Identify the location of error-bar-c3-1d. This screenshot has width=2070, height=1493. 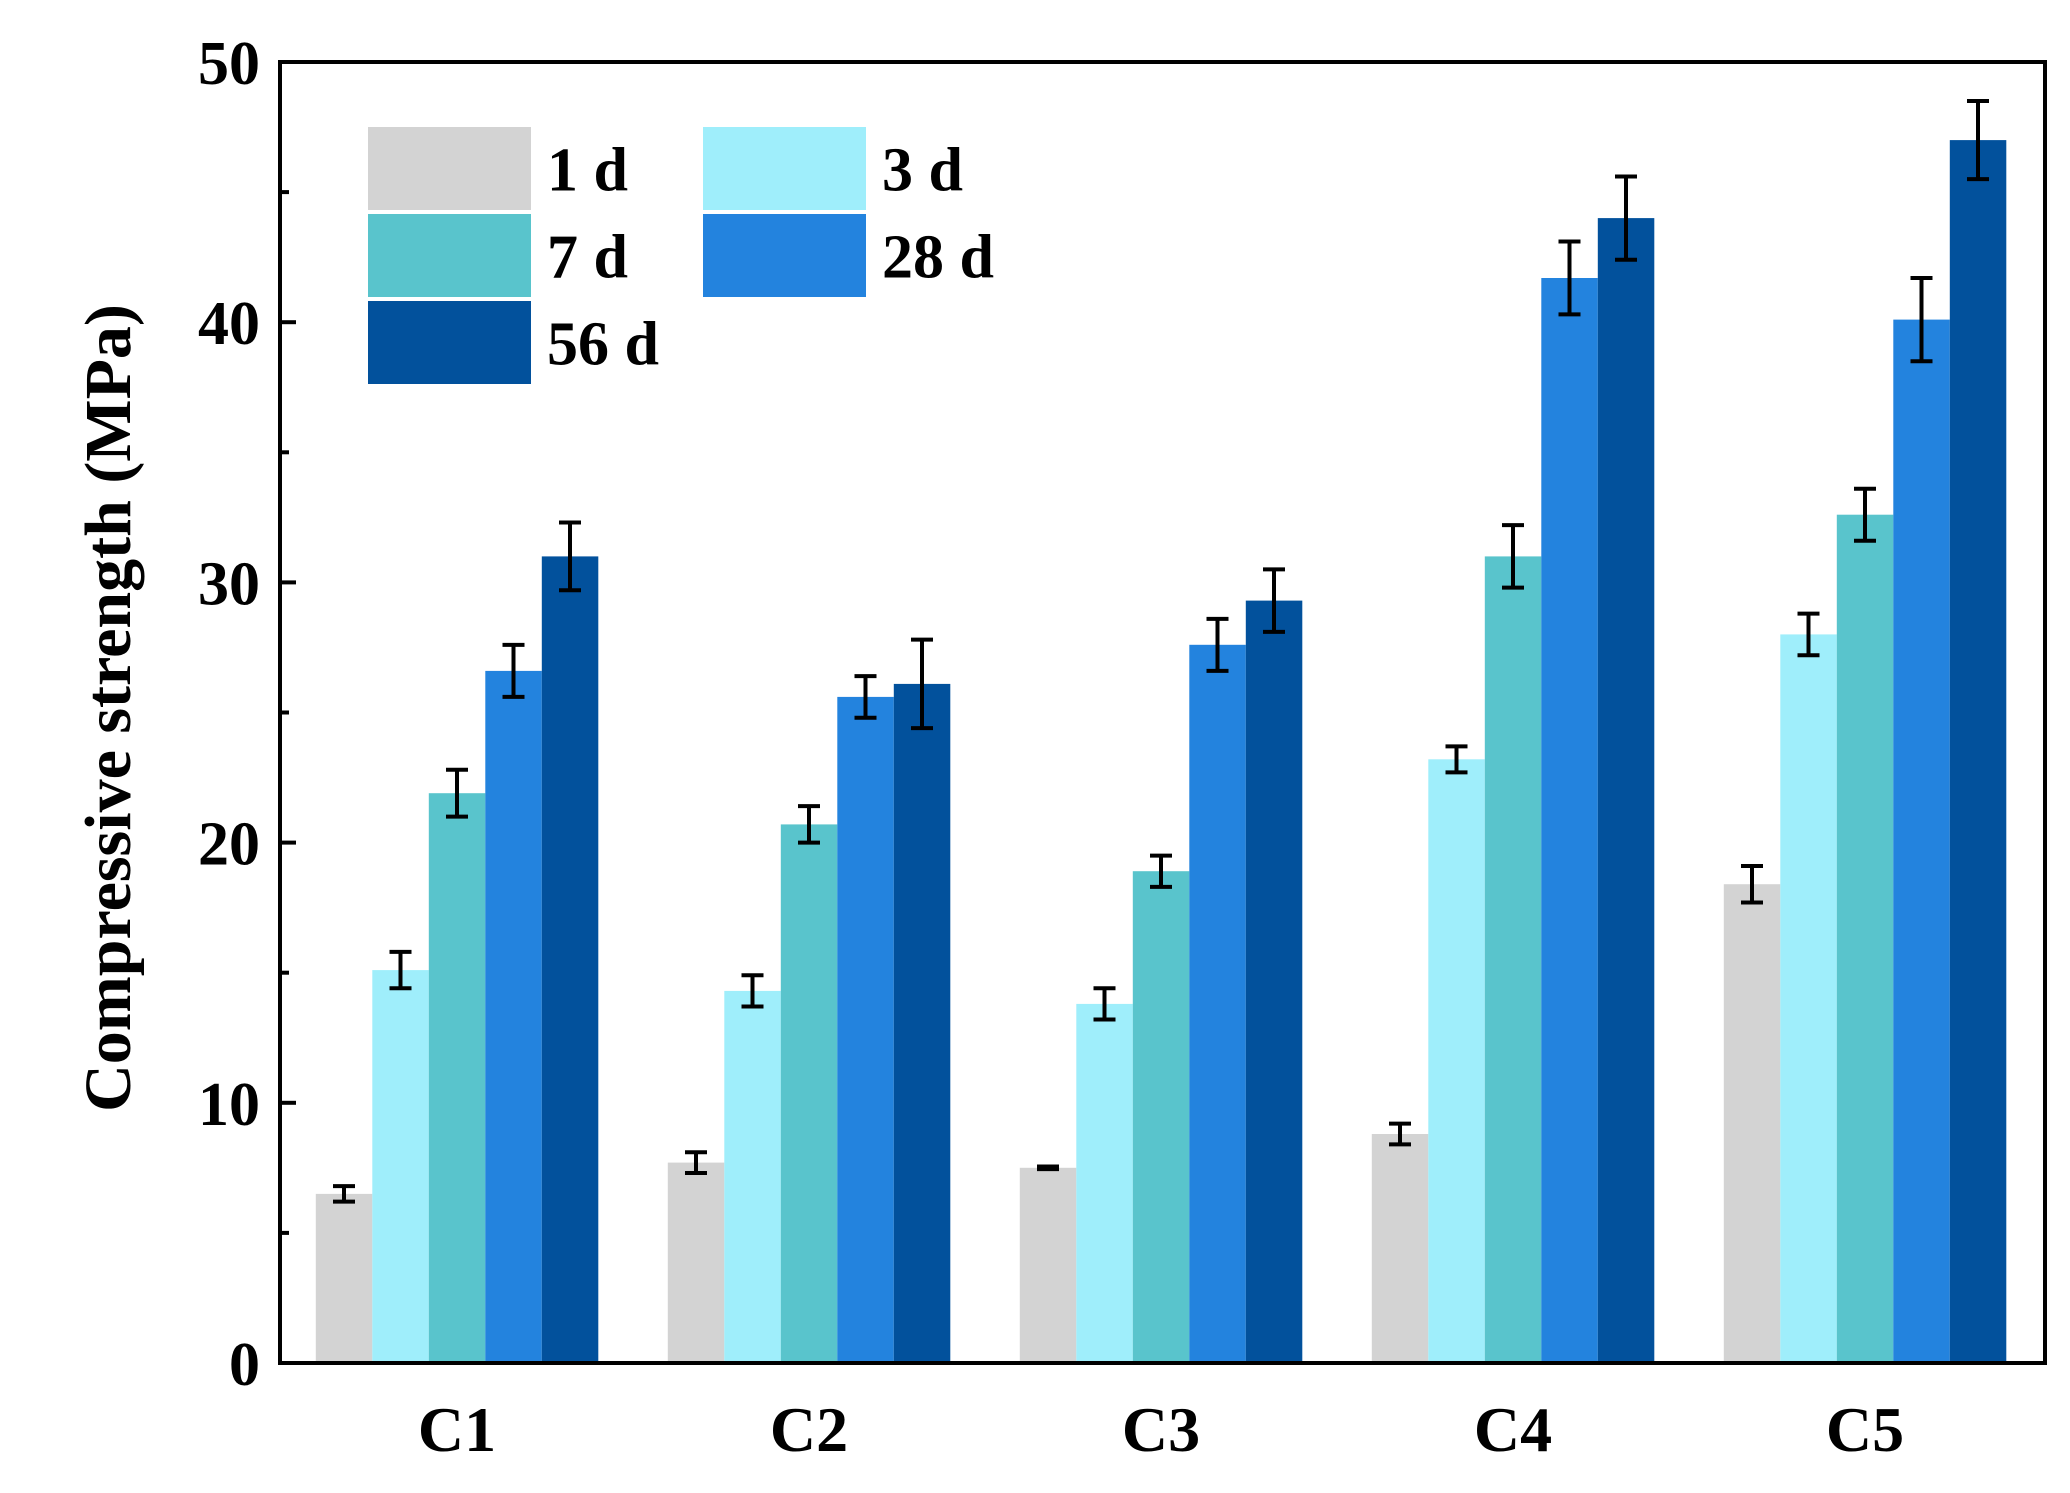
(1048, 1168).